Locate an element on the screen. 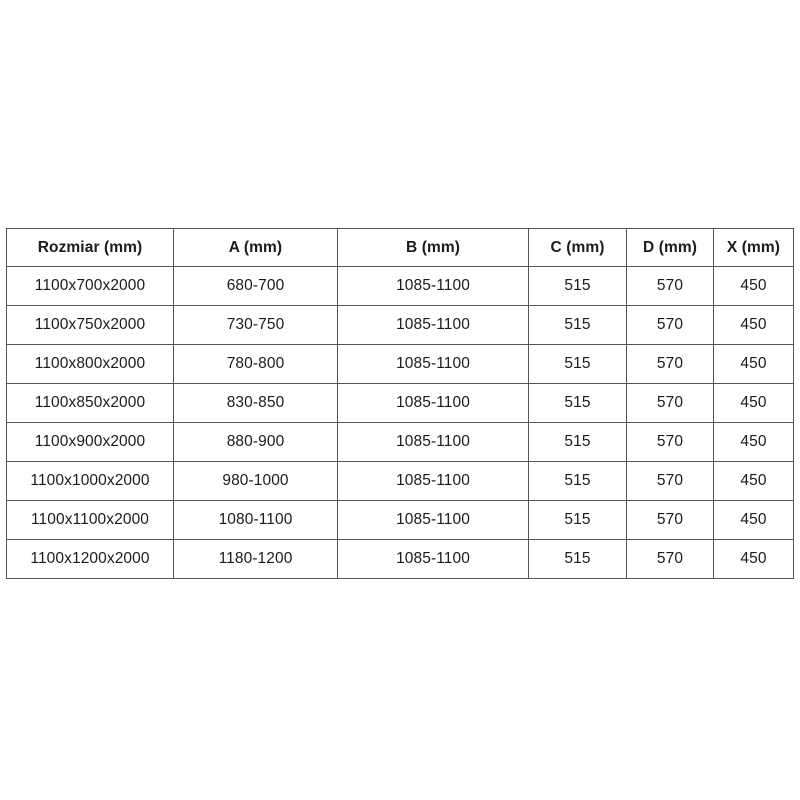 The image size is (800, 800). cell-size: 1100x850x2000 is located at coordinates (90, 403).